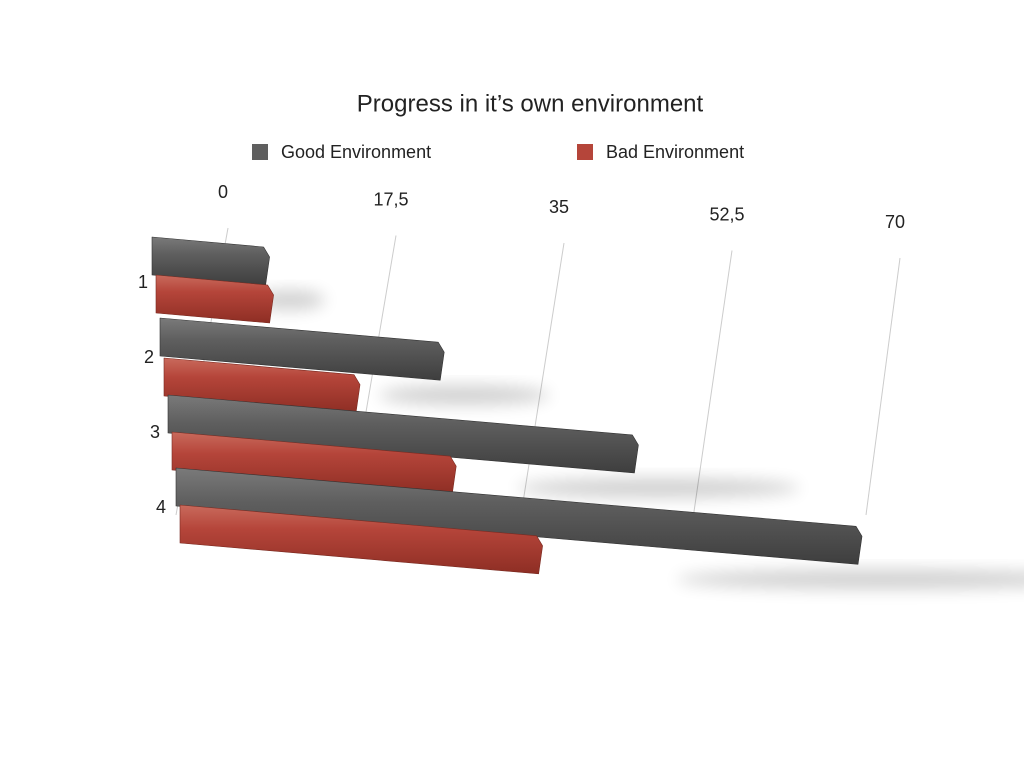  What do you see at coordinates (161, 507) in the screenshot?
I see `y-tick-label: 4` at bounding box center [161, 507].